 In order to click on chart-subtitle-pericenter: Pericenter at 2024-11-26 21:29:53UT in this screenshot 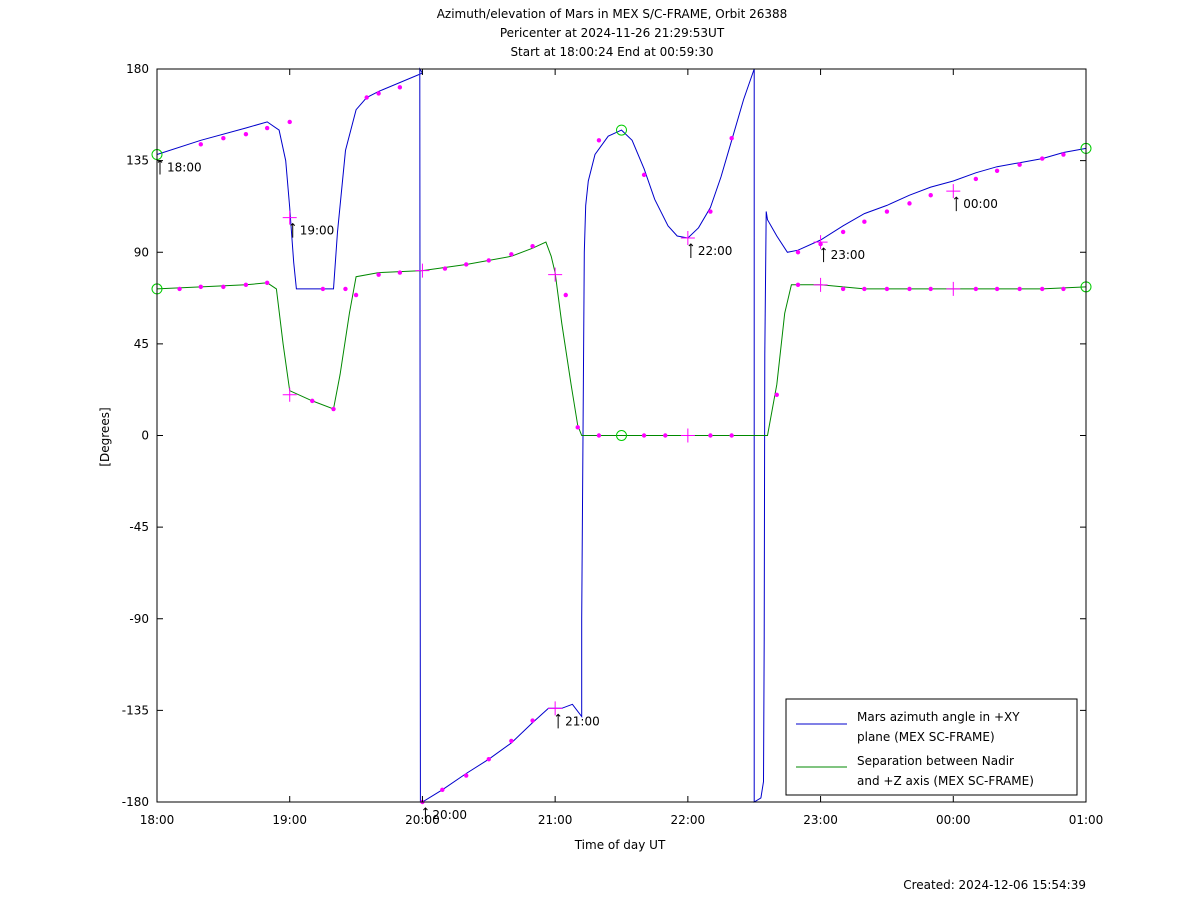, I will do `click(612, 33)`.